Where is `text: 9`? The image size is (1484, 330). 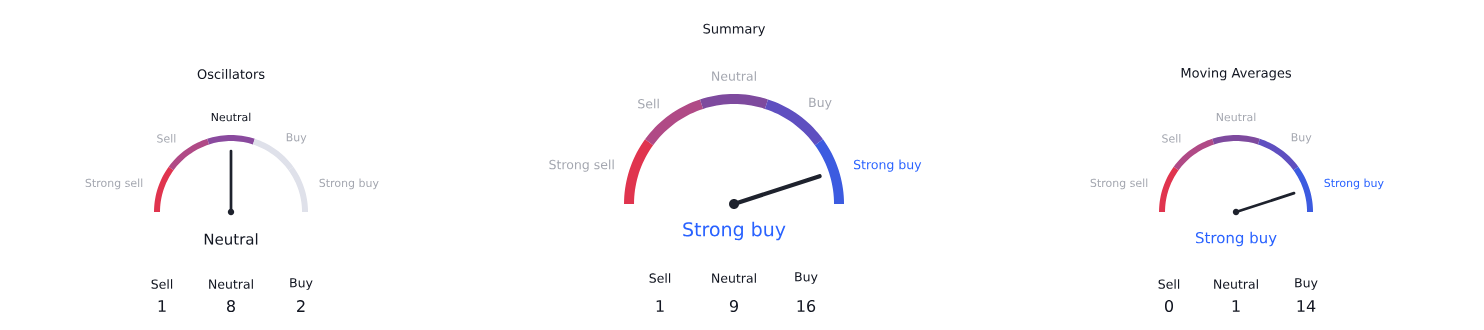 text: 9 is located at coordinates (733, 306).